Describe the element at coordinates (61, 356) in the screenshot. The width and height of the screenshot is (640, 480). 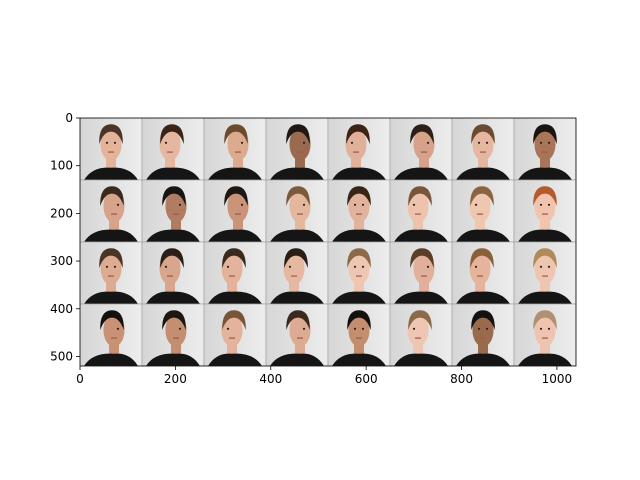
I see `y-tick-label: 500` at that location.